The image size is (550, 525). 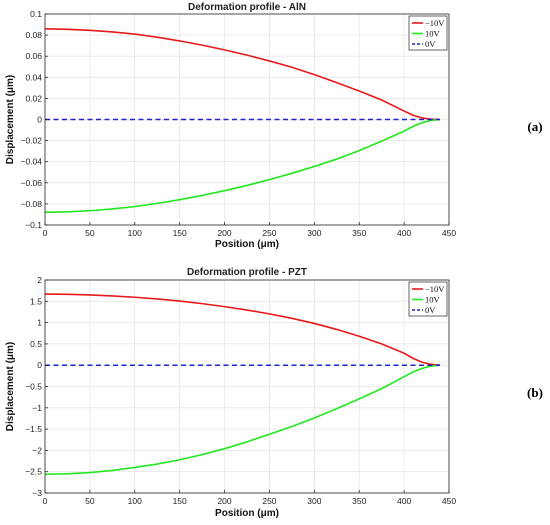 What do you see at coordinates (39, 280) in the screenshot?
I see `y-tick-label: 2` at bounding box center [39, 280].